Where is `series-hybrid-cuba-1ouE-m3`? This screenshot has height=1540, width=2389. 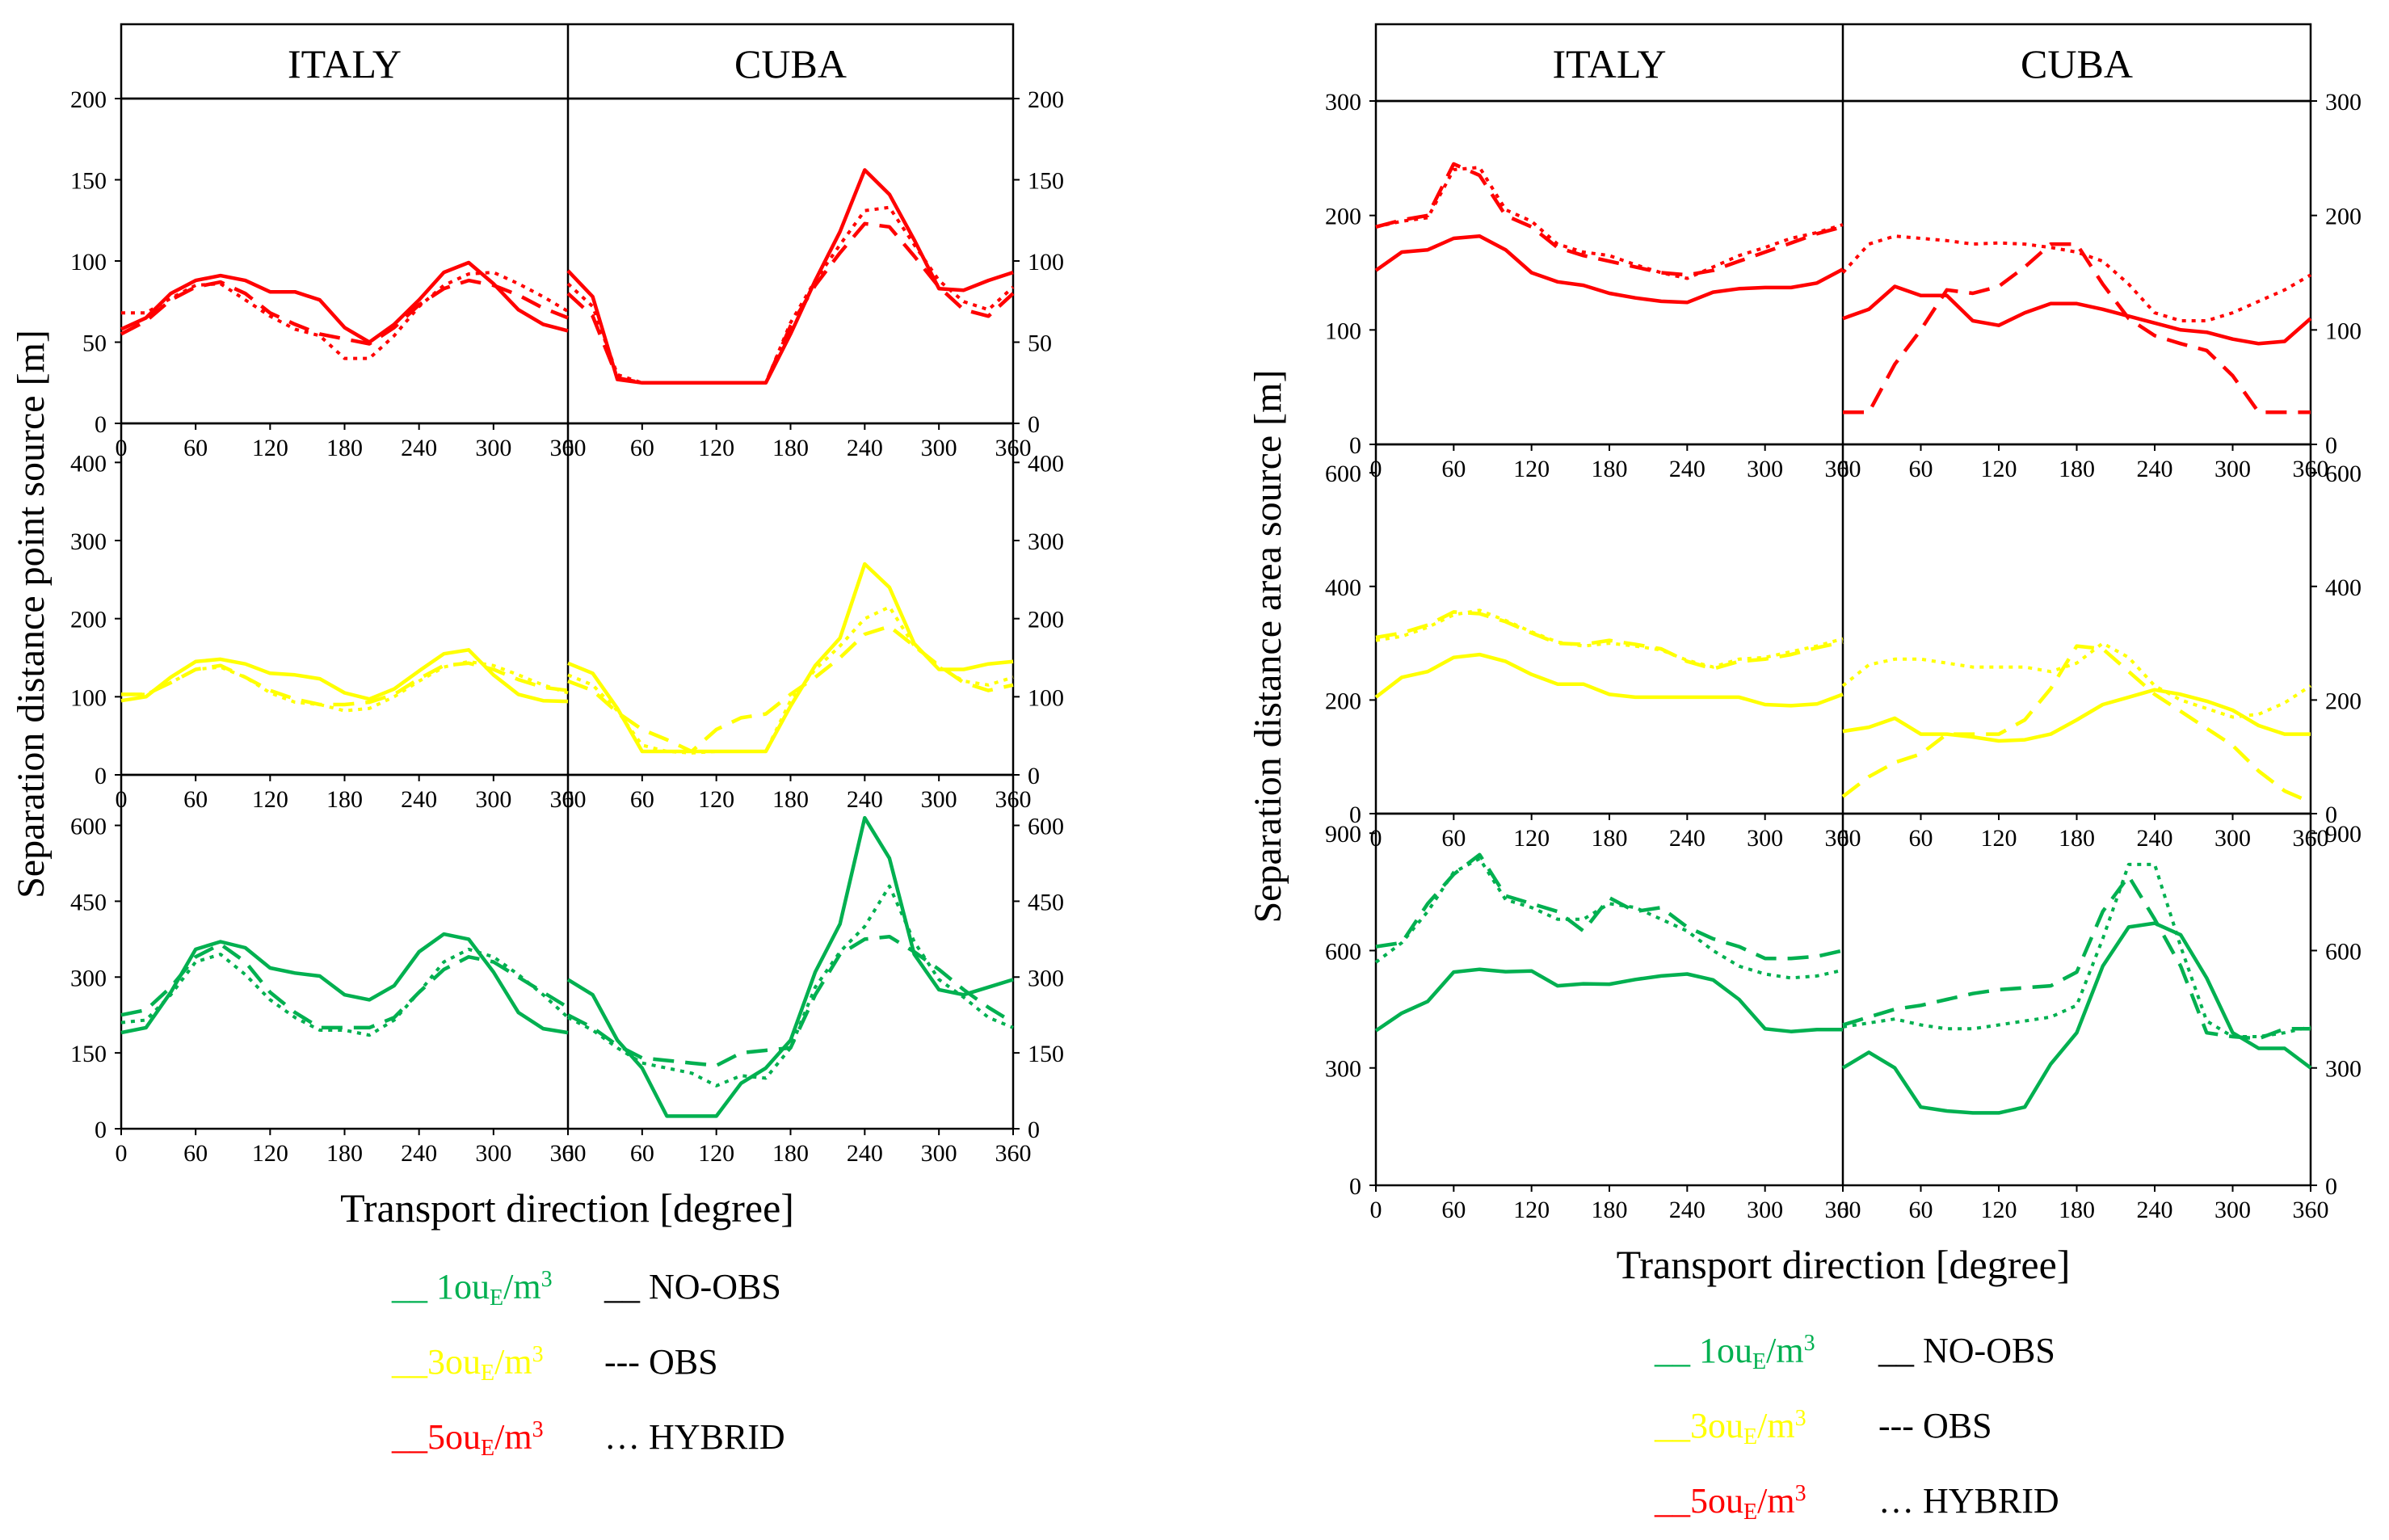 series-hybrid-cuba-1ouE-m3 is located at coordinates (2077, 951).